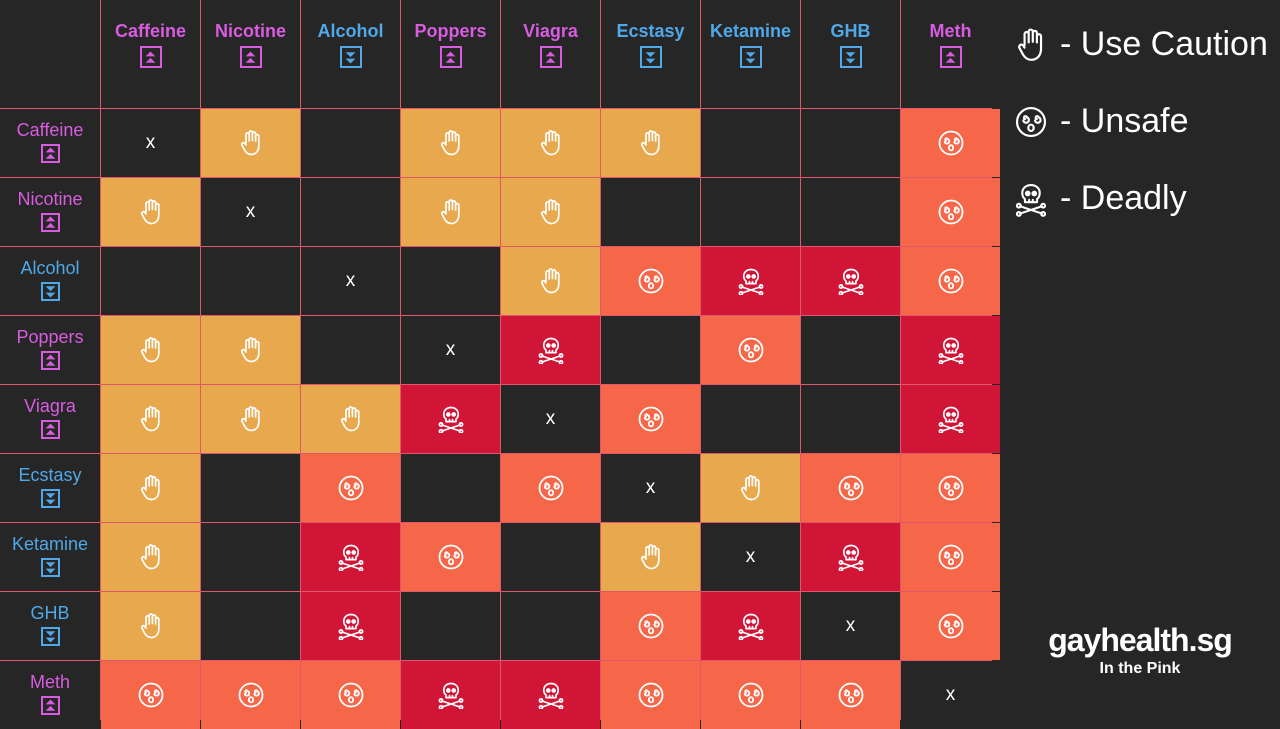 This screenshot has width=1280, height=729. Describe the element at coordinates (50, 54) in the screenshot. I see `grid-corner` at that location.